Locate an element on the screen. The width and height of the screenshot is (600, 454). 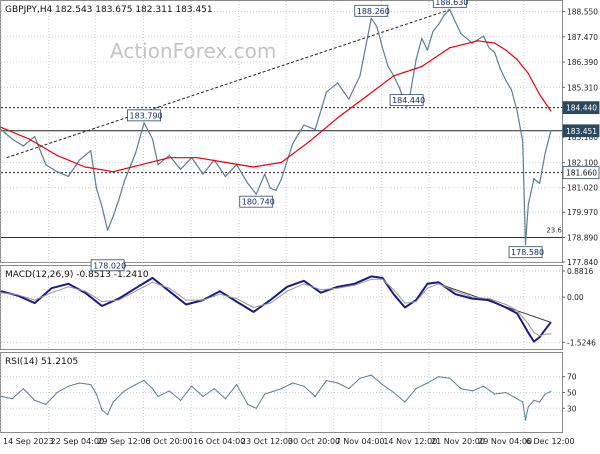
price-annotation-label: 184.440 is located at coordinates (408, 100).